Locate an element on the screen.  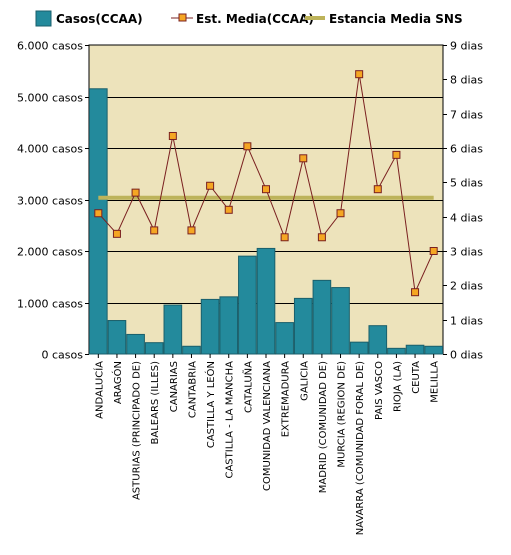
left-axis-tick-label: 1.000 casos is located at coordinates (50, 304).